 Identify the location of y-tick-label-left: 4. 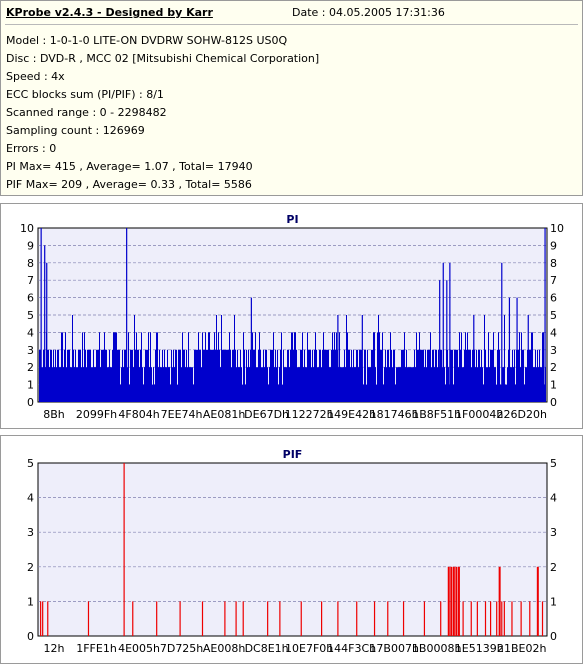
(30, 498).